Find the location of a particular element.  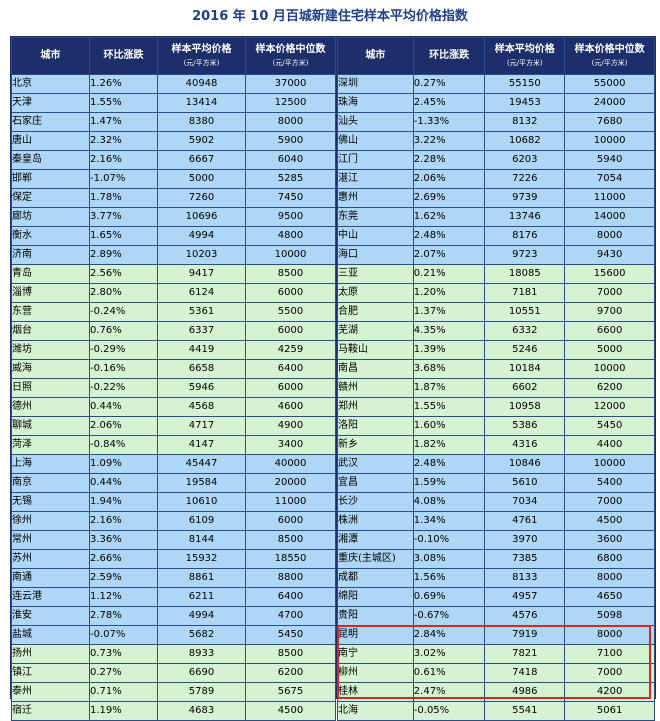

table-row: 邯郸 -1.07% 5000 5285 is located at coordinates (173, 179).